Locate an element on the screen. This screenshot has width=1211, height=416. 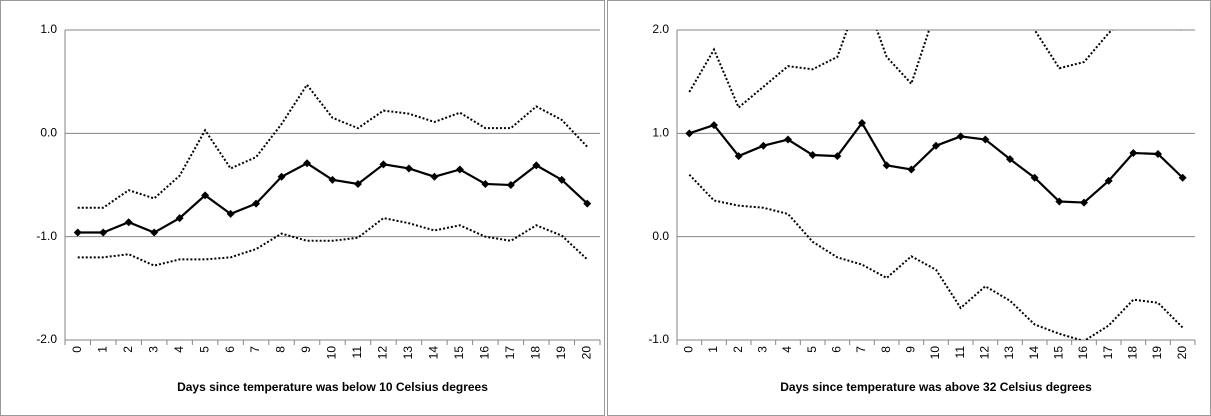
y-tick-label: 2.0 is located at coordinates (660, 29).